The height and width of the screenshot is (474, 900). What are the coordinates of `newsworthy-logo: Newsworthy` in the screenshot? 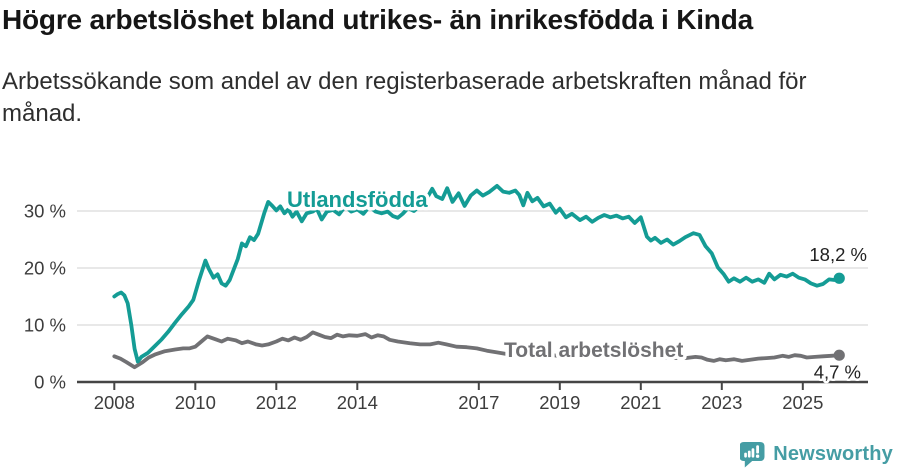 It's located at (816, 454).